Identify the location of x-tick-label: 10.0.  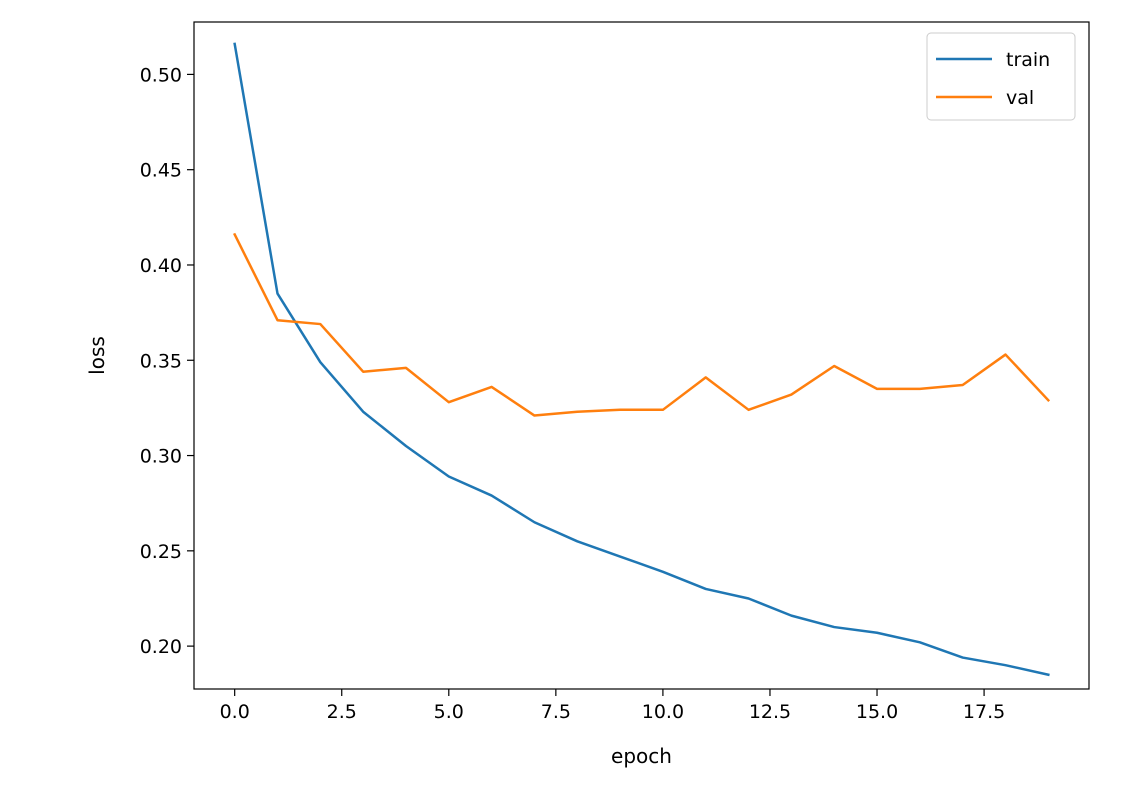
(663, 712).